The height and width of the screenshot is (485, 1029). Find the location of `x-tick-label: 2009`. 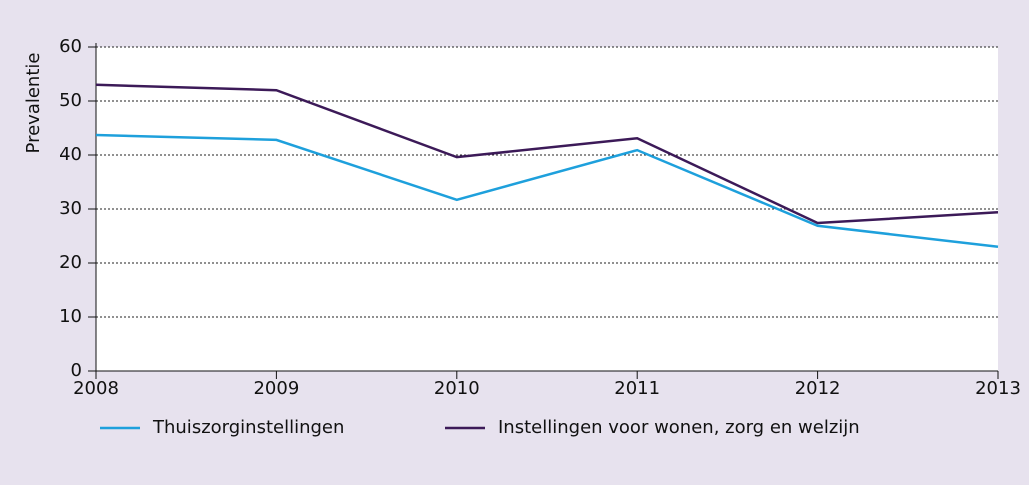

x-tick-label: 2009 is located at coordinates (276, 388).